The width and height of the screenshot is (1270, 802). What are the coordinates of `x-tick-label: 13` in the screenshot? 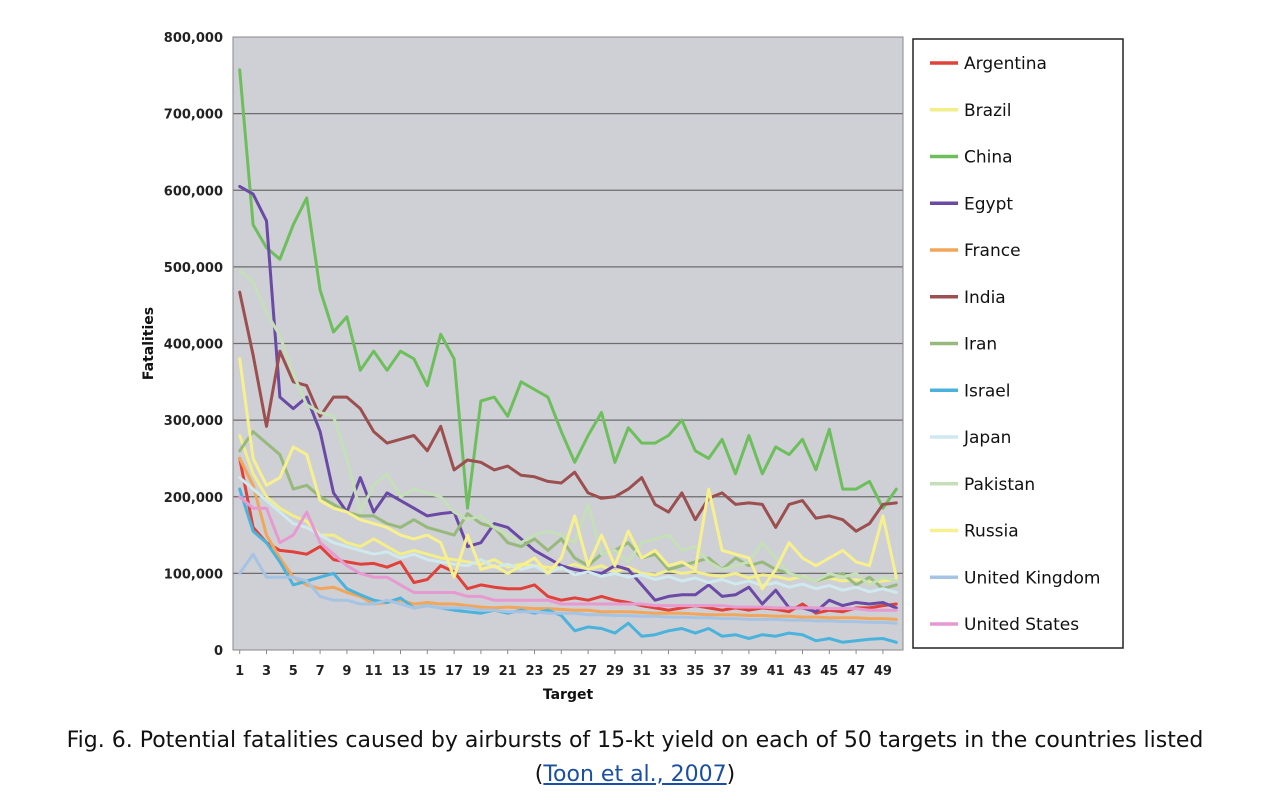 It's located at (400, 671).